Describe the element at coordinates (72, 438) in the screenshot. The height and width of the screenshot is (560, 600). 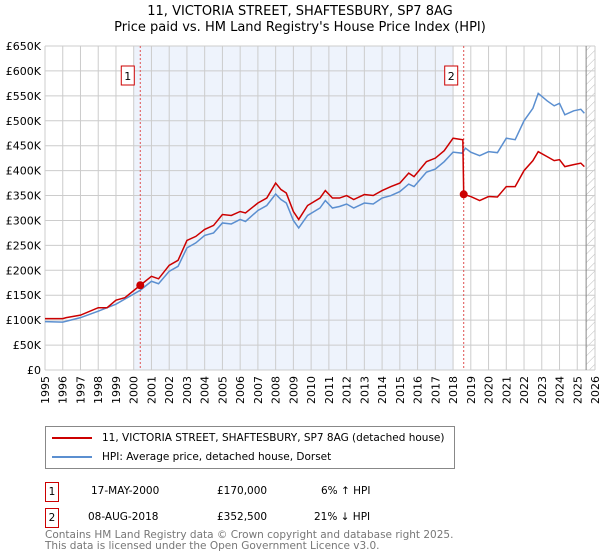
I see `legend-swatch-property` at that location.